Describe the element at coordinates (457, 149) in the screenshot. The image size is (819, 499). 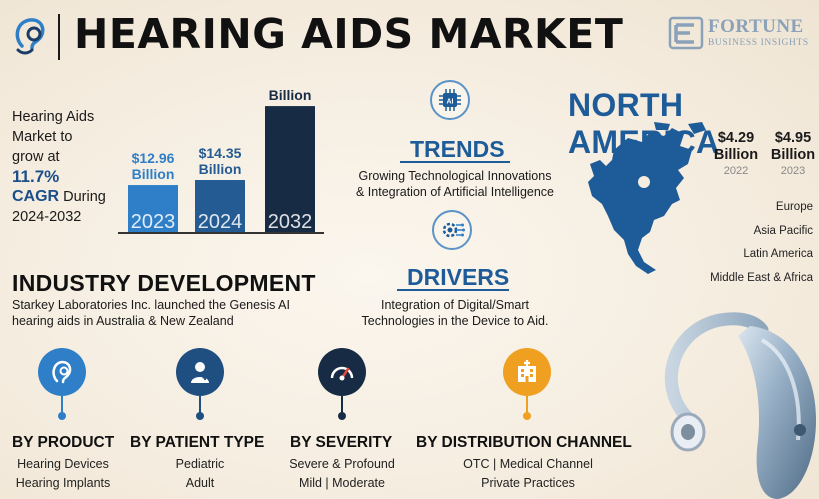
I see `trends-heading: TRENDS` at that location.